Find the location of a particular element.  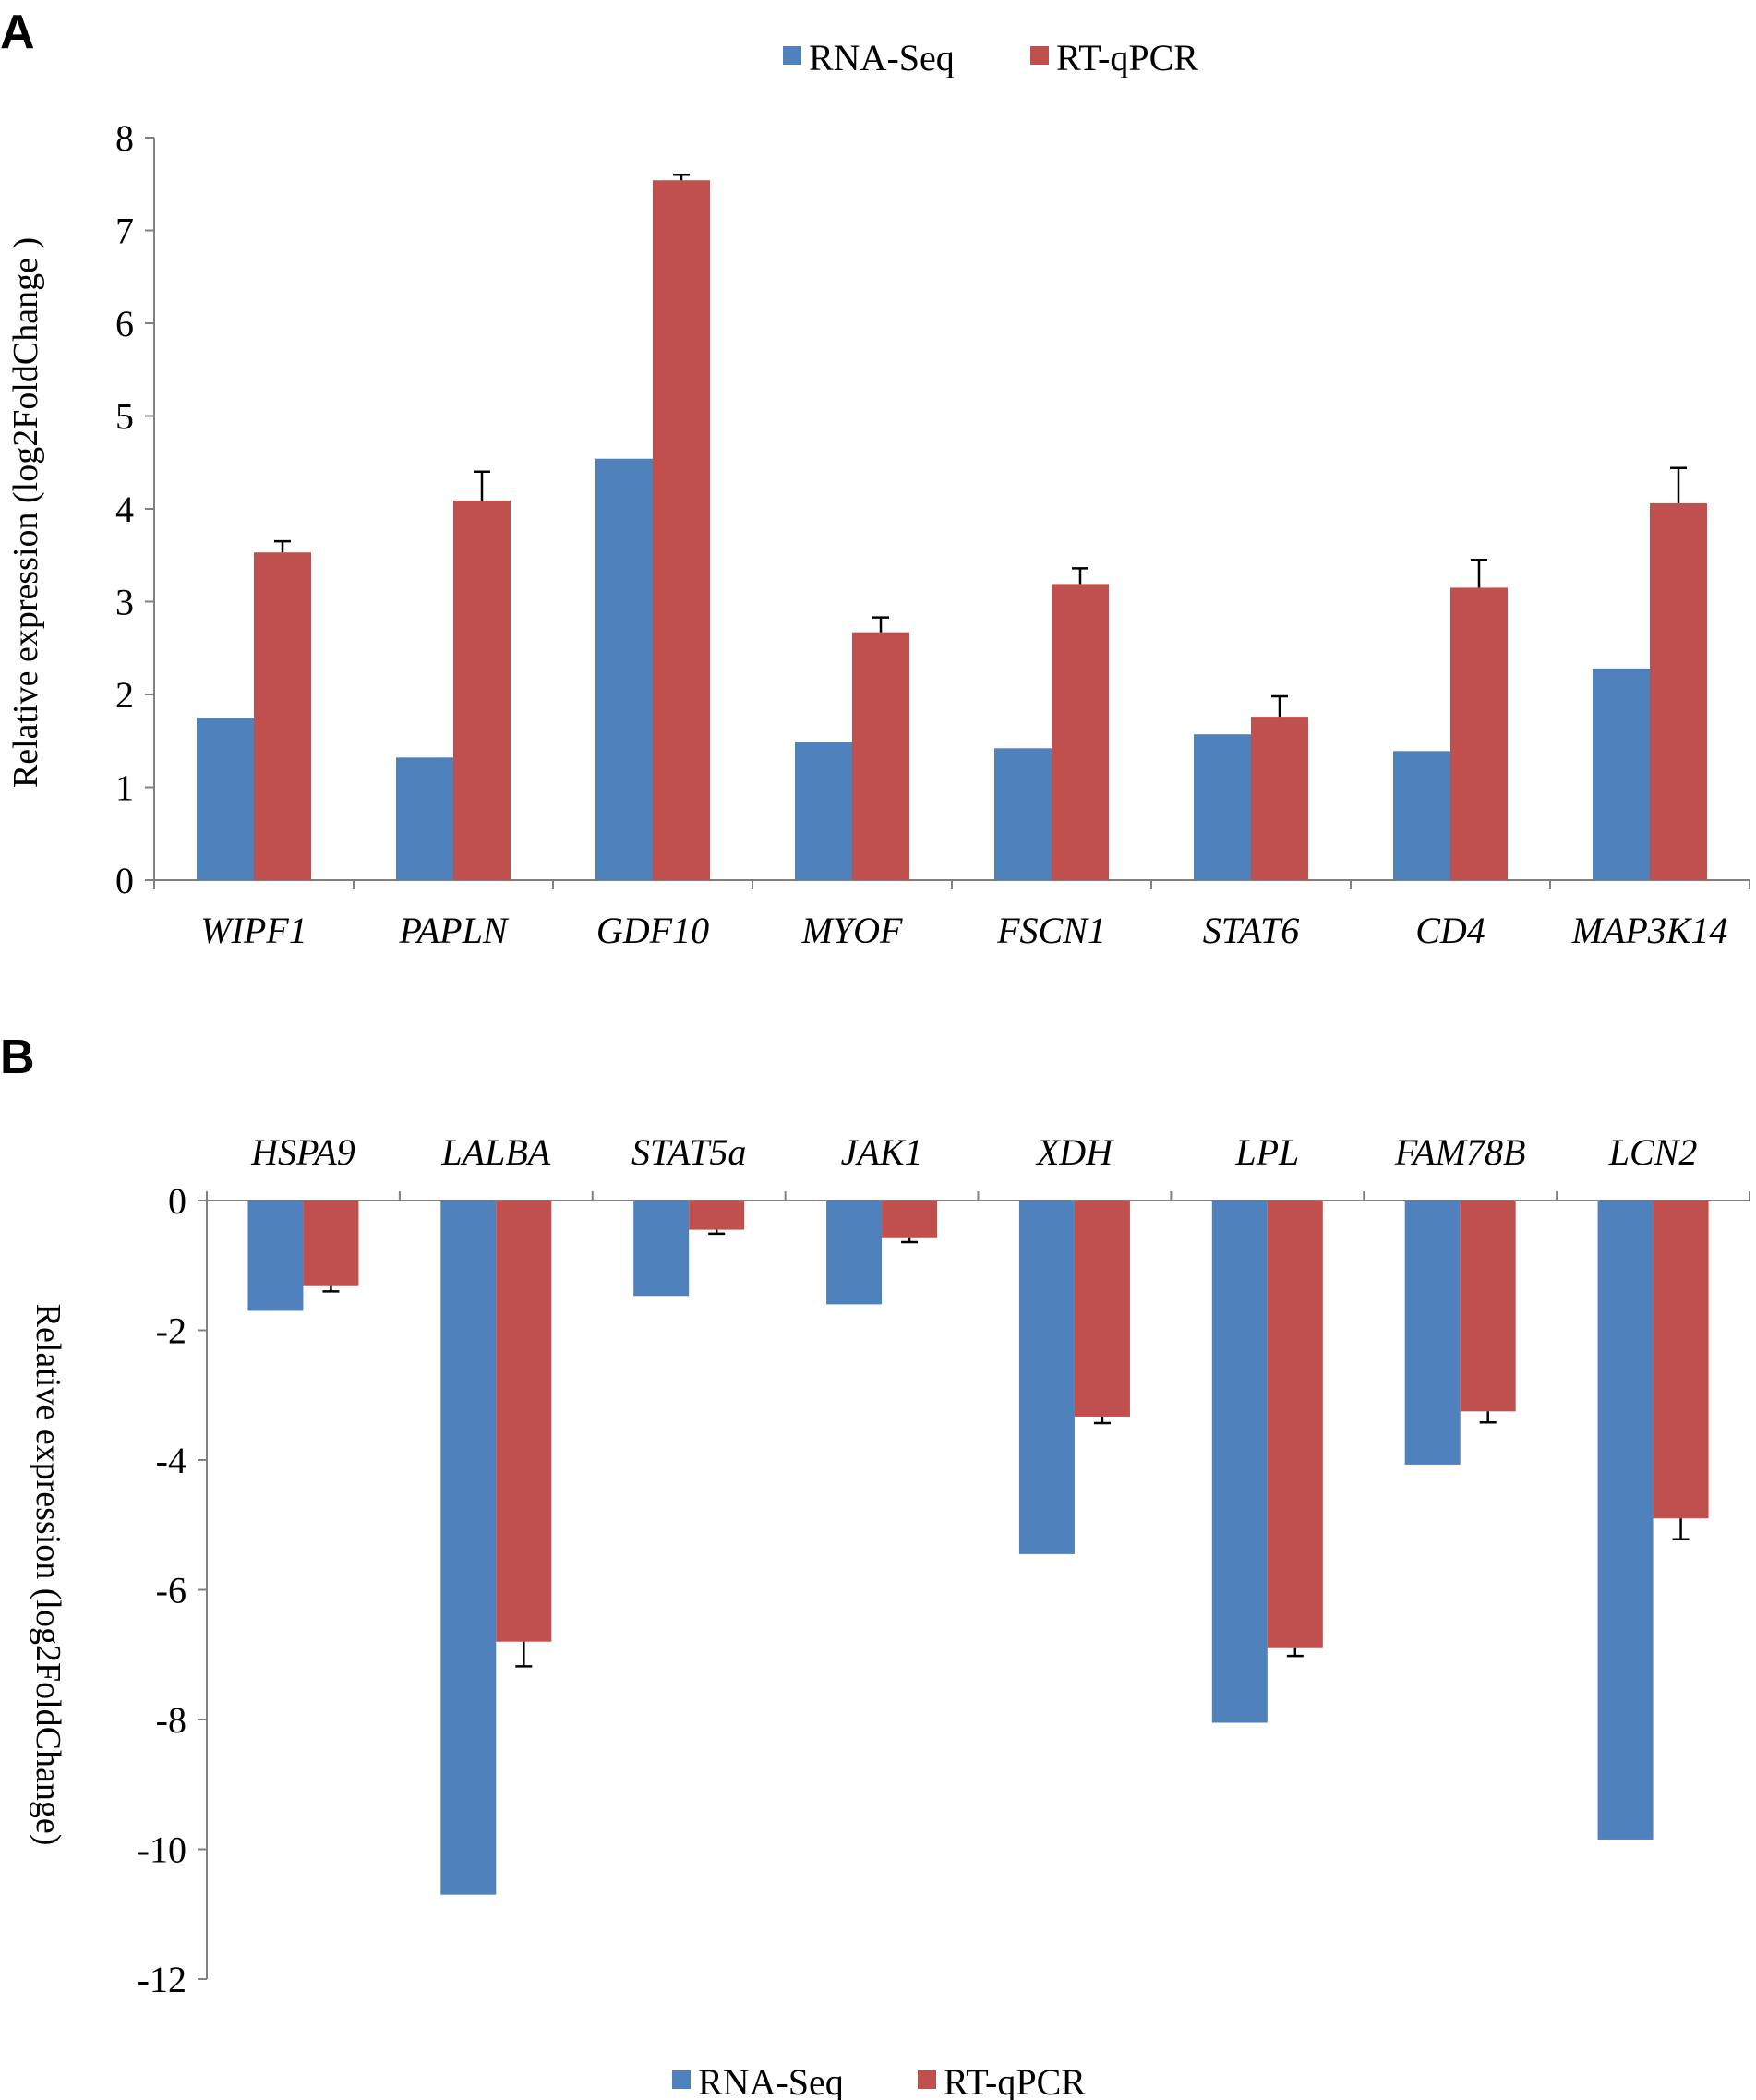

chart-a-bar-rna-seq-wipf1 is located at coordinates (226, 799).